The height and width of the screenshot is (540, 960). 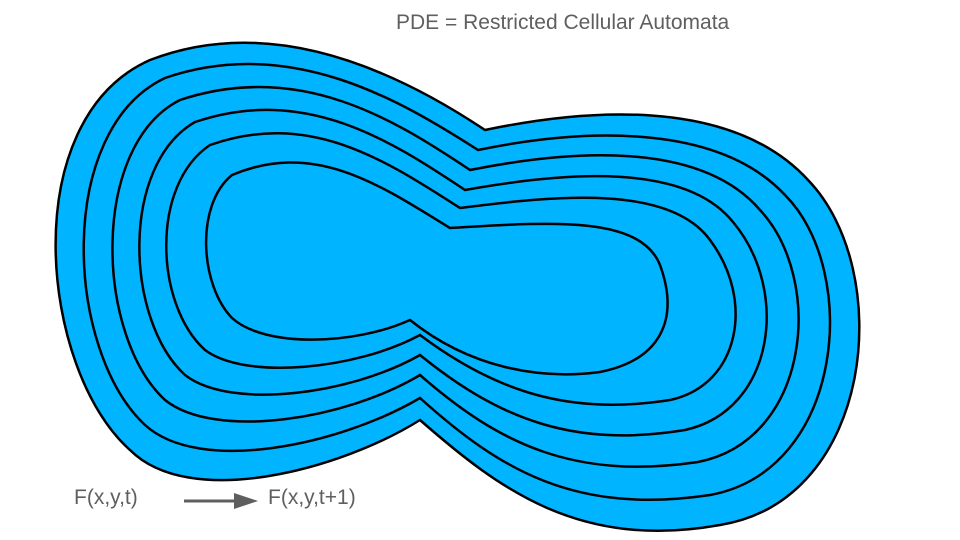 I want to click on formula-current-state: F(x,y,t), so click(x=106, y=497).